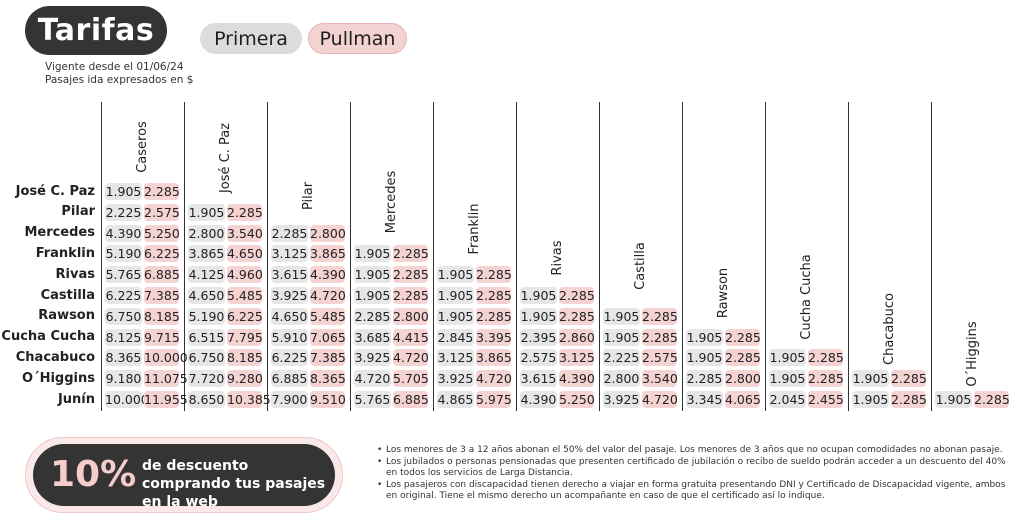 The width and height of the screenshot is (1024, 526). What do you see at coordinates (245, 358) in the screenshot?
I see `fare-pullman: 8.185` at bounding box center [245, 358].